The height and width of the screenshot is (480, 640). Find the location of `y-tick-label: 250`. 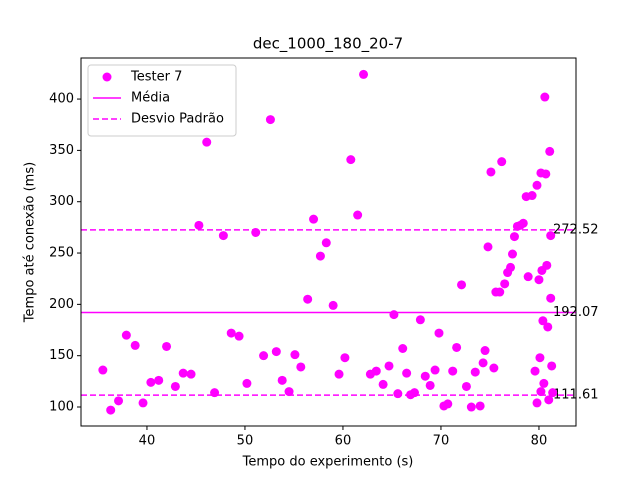

y-tick-label: 250 is located at coordinates (61, 253).